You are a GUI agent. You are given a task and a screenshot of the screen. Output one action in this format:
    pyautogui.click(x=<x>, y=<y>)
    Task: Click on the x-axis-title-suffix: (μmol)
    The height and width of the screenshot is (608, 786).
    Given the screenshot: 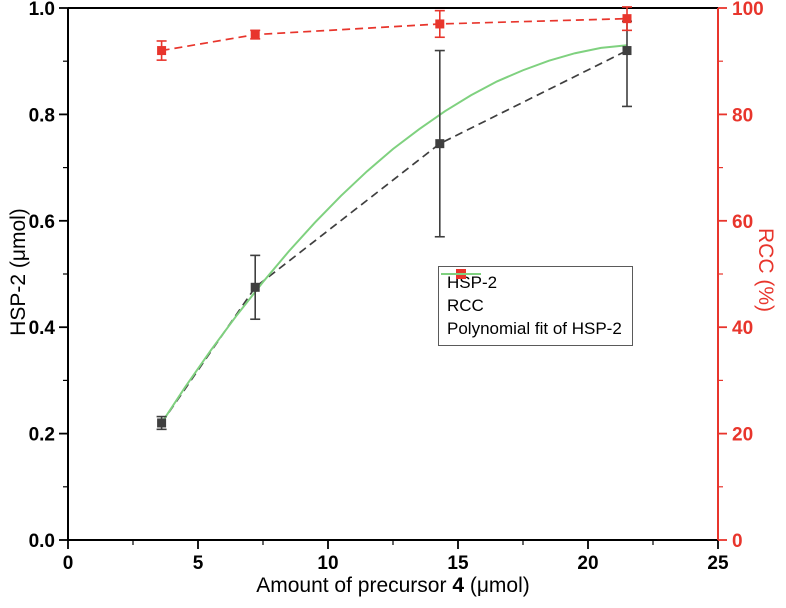 What is the action you would take?
    pyautogui.click(x=497, y=585)
    